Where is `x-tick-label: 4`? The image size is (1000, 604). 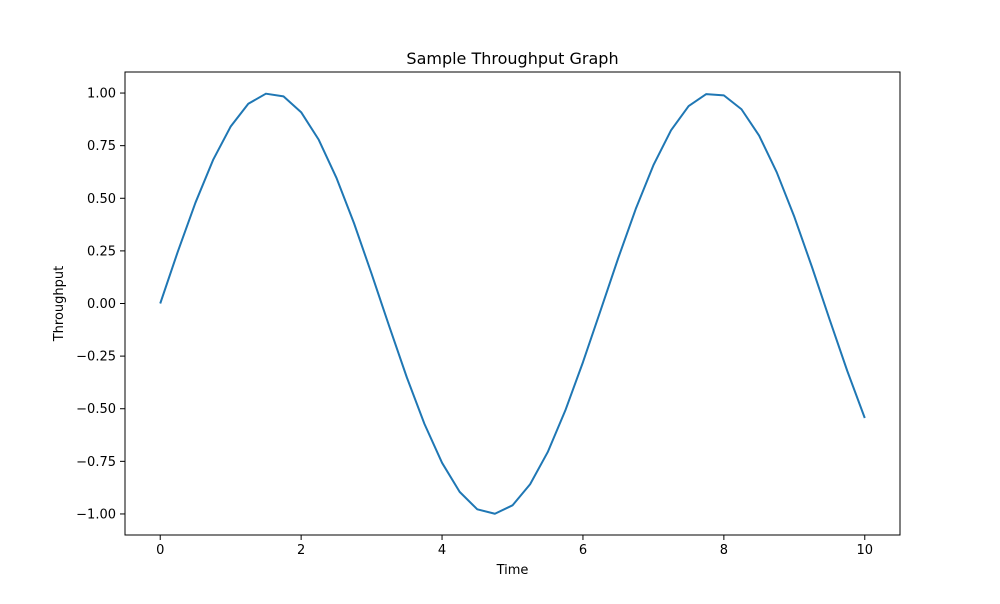
x-tick-label: 4 is located at coordinates (442, 550).